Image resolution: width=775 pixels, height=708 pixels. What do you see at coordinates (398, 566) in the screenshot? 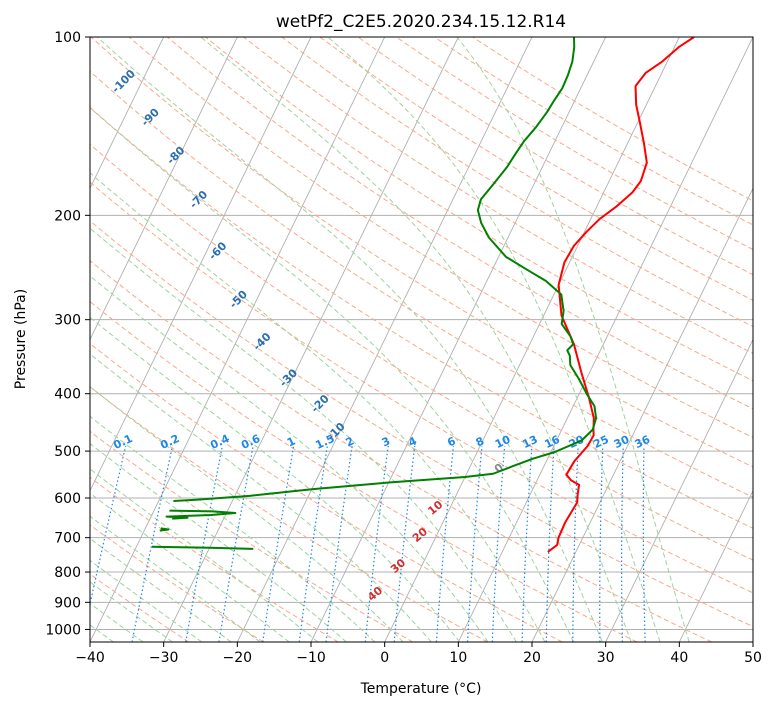
I see `dry-adiabat-label: 30` at bounding box center [398, 566].